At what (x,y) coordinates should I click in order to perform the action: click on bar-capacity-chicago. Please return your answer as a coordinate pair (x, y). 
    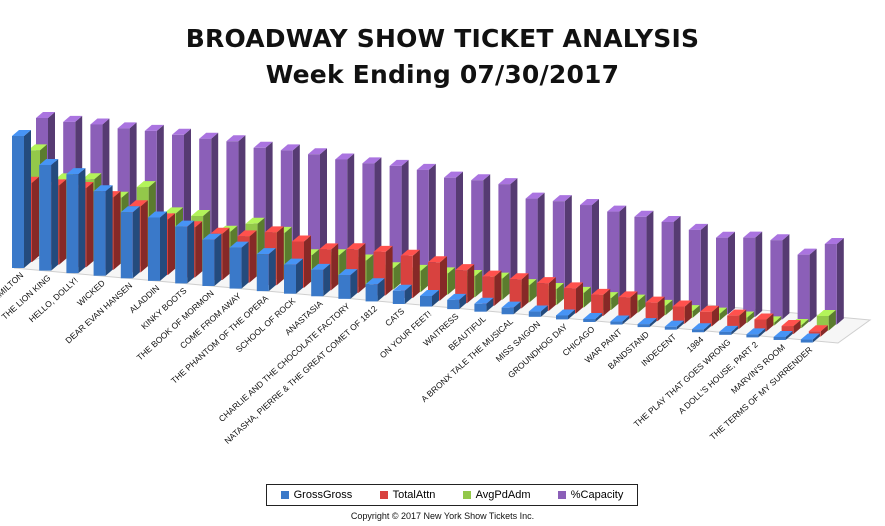
    Looking at the image, I should click on (617, 254).